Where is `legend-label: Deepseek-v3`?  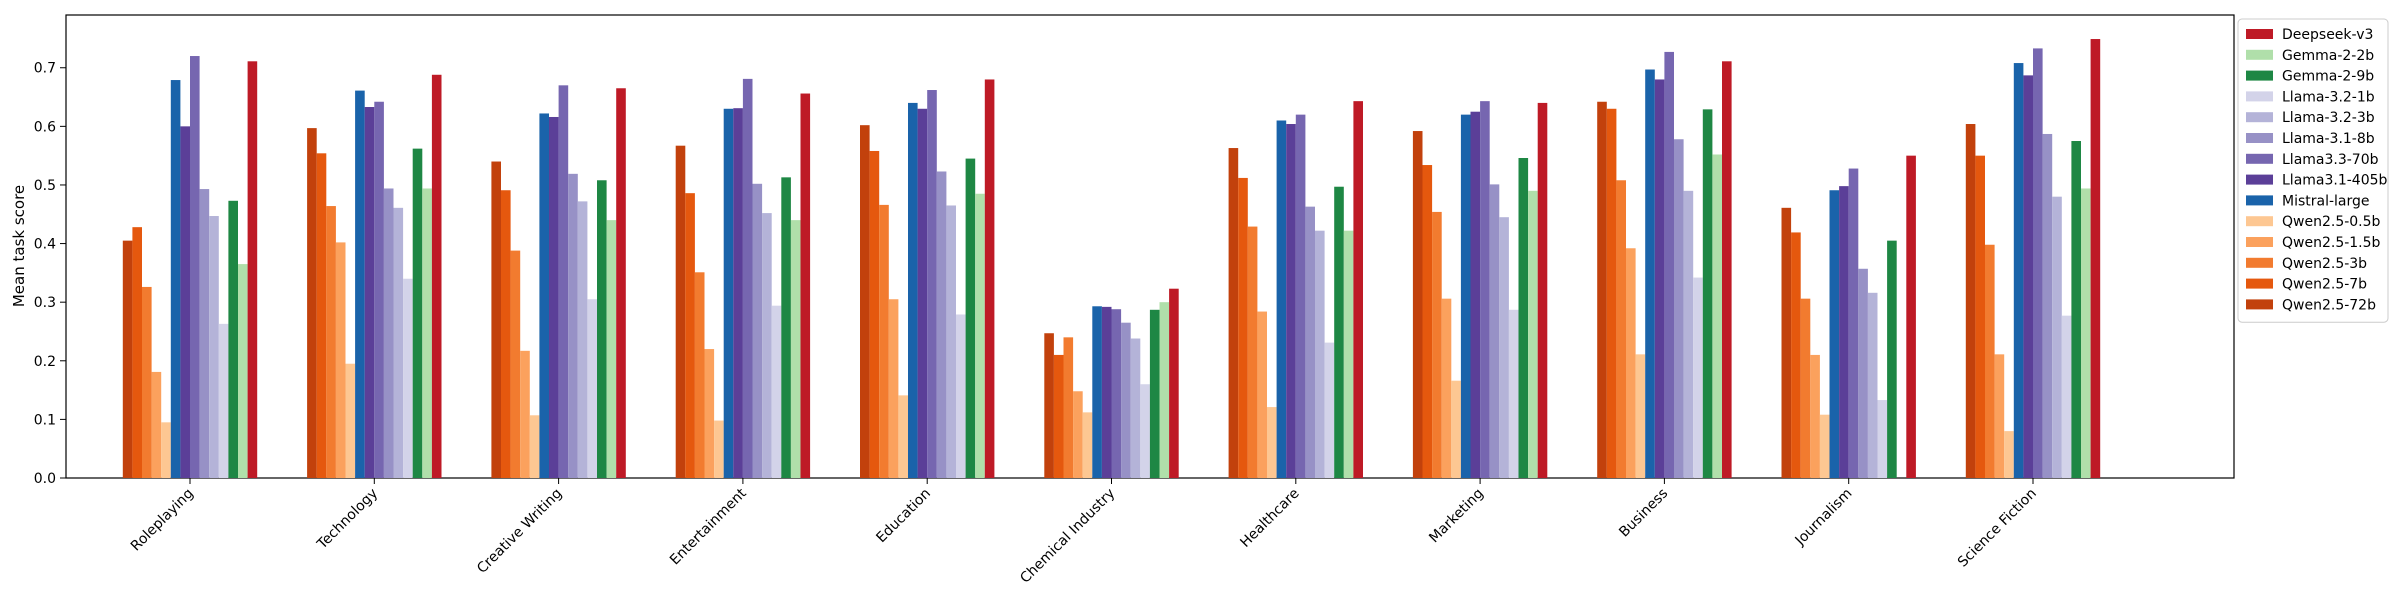 legend-label: Deepseek-v3 is located at coordinates (2327, 35).